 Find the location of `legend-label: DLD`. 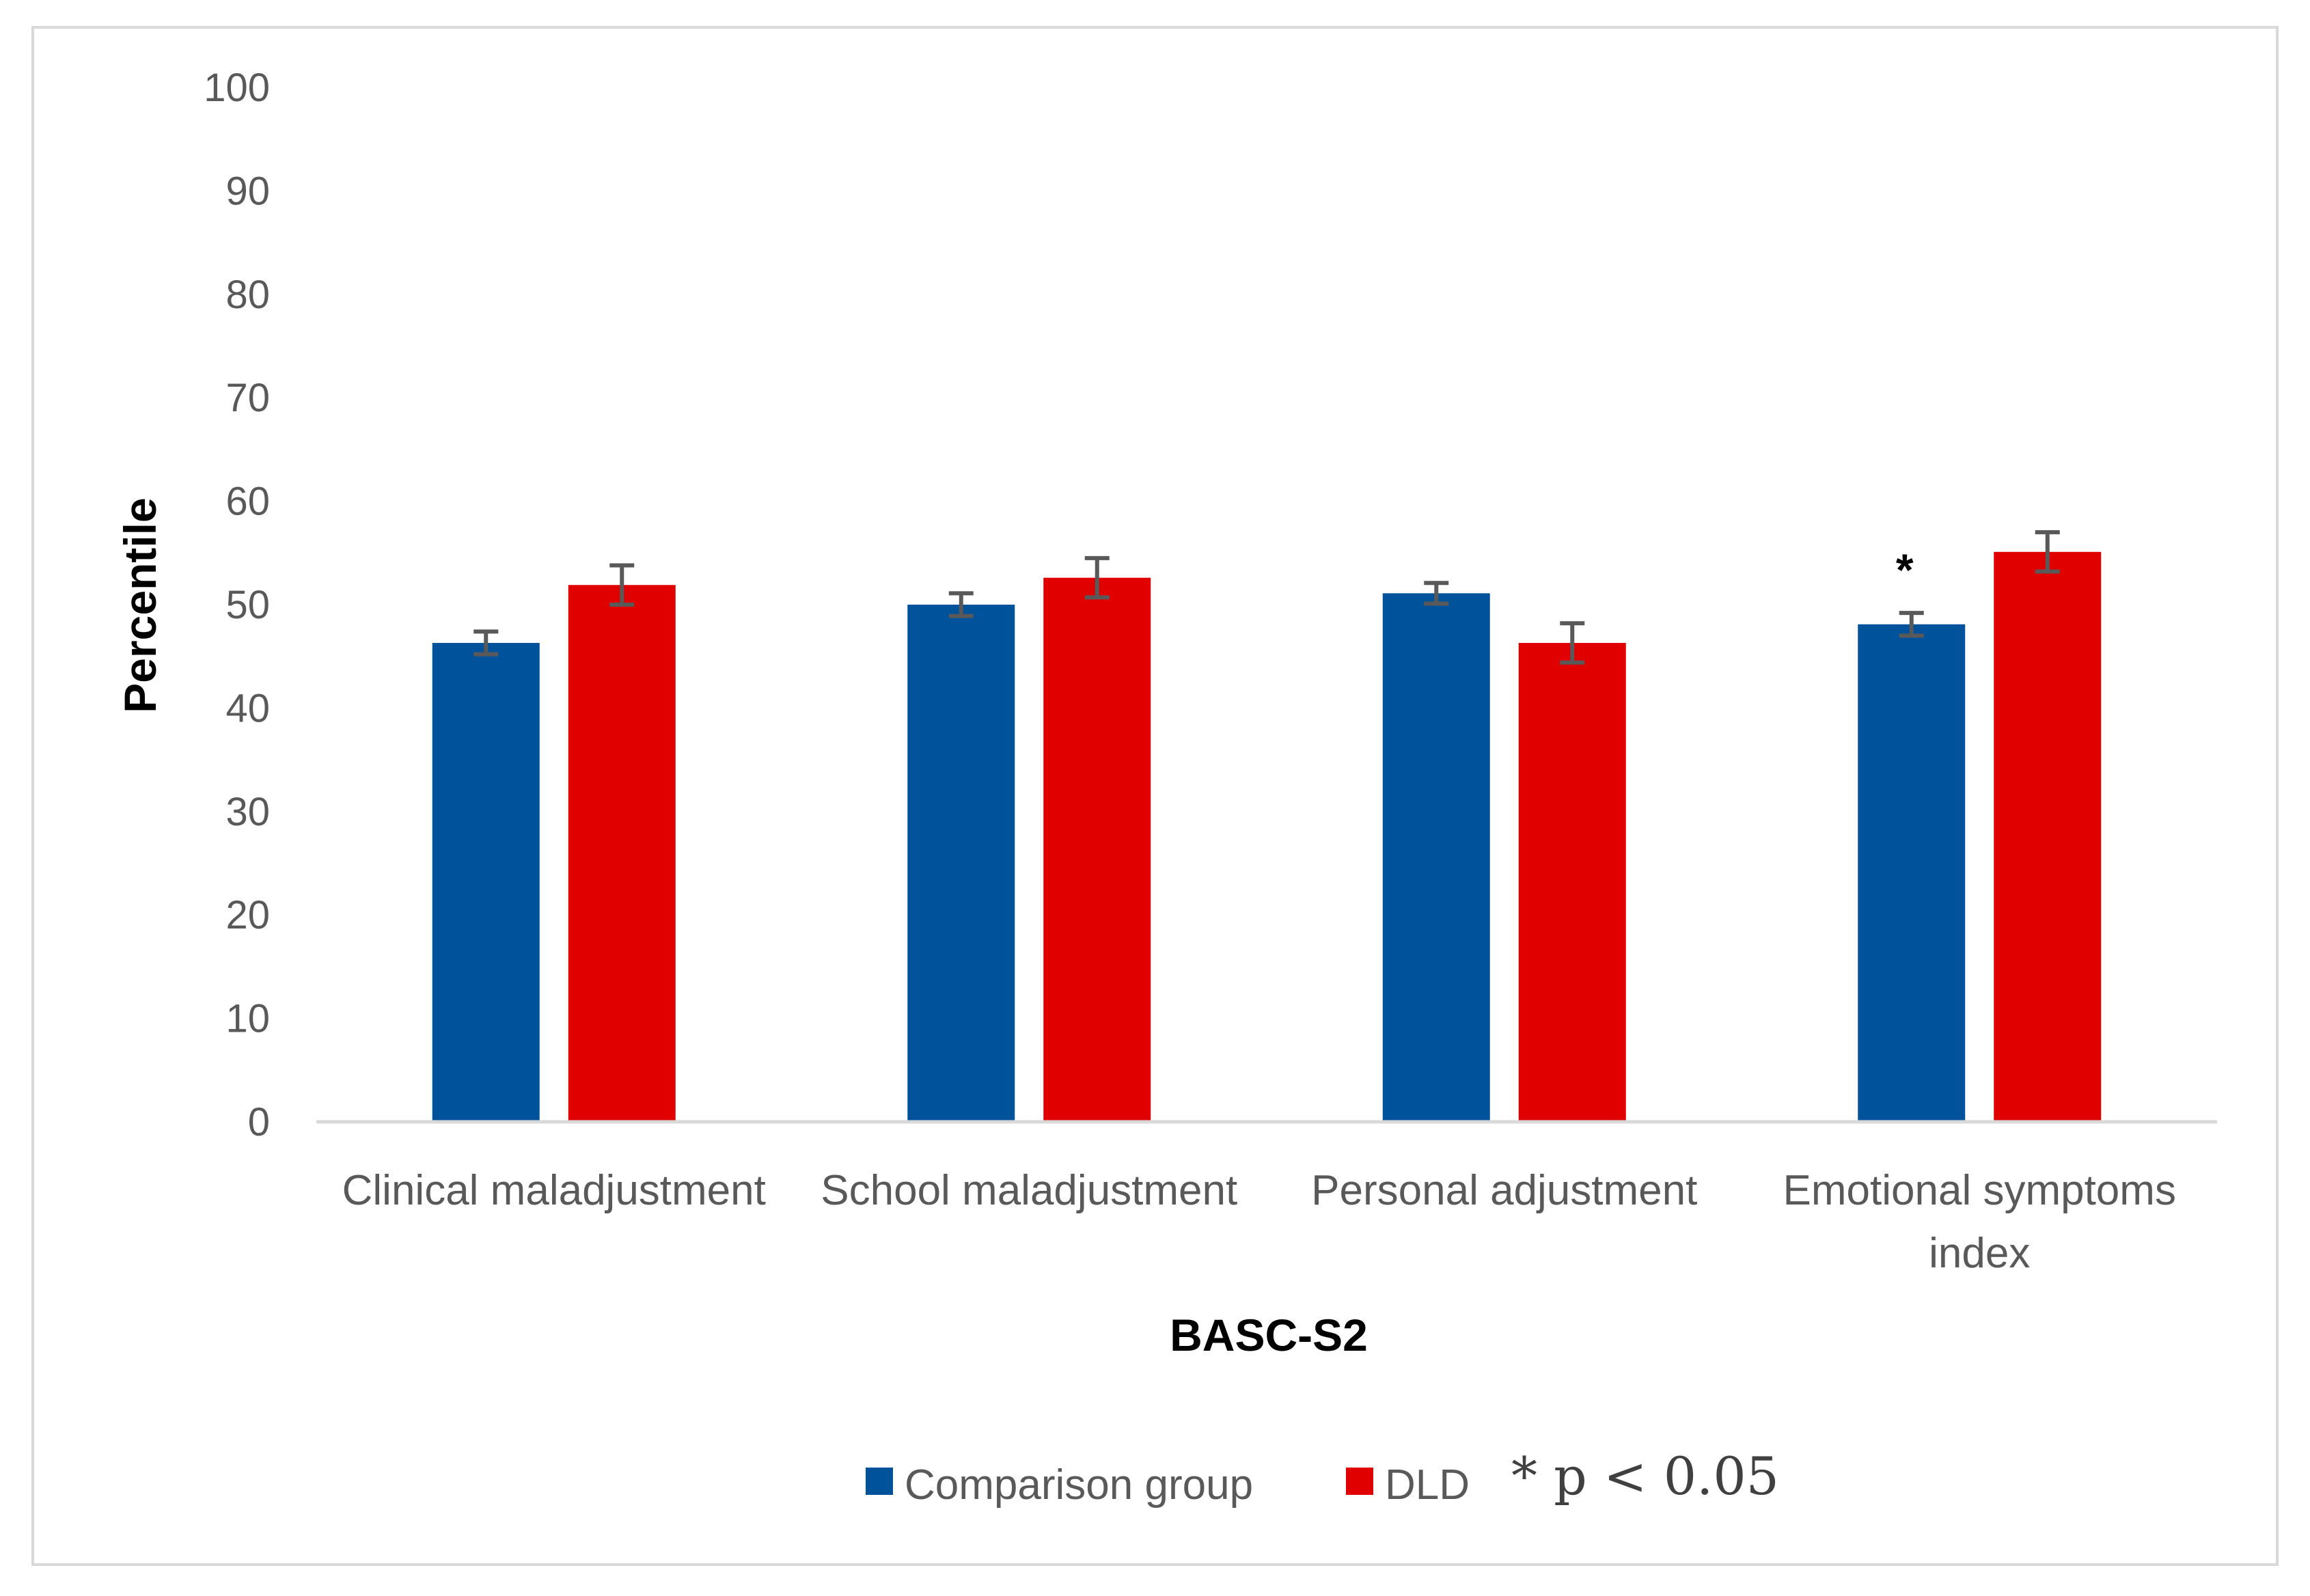

legend-label: DLD is located at coordinates (1427, 1485).